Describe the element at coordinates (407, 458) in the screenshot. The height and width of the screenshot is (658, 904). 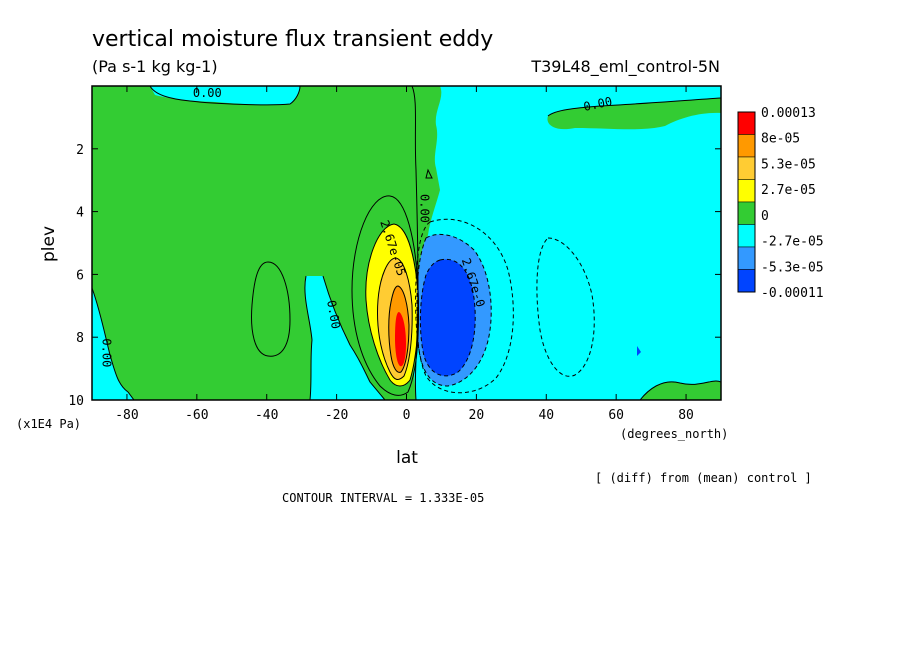
I see `x-axis-label: lat` at that location.